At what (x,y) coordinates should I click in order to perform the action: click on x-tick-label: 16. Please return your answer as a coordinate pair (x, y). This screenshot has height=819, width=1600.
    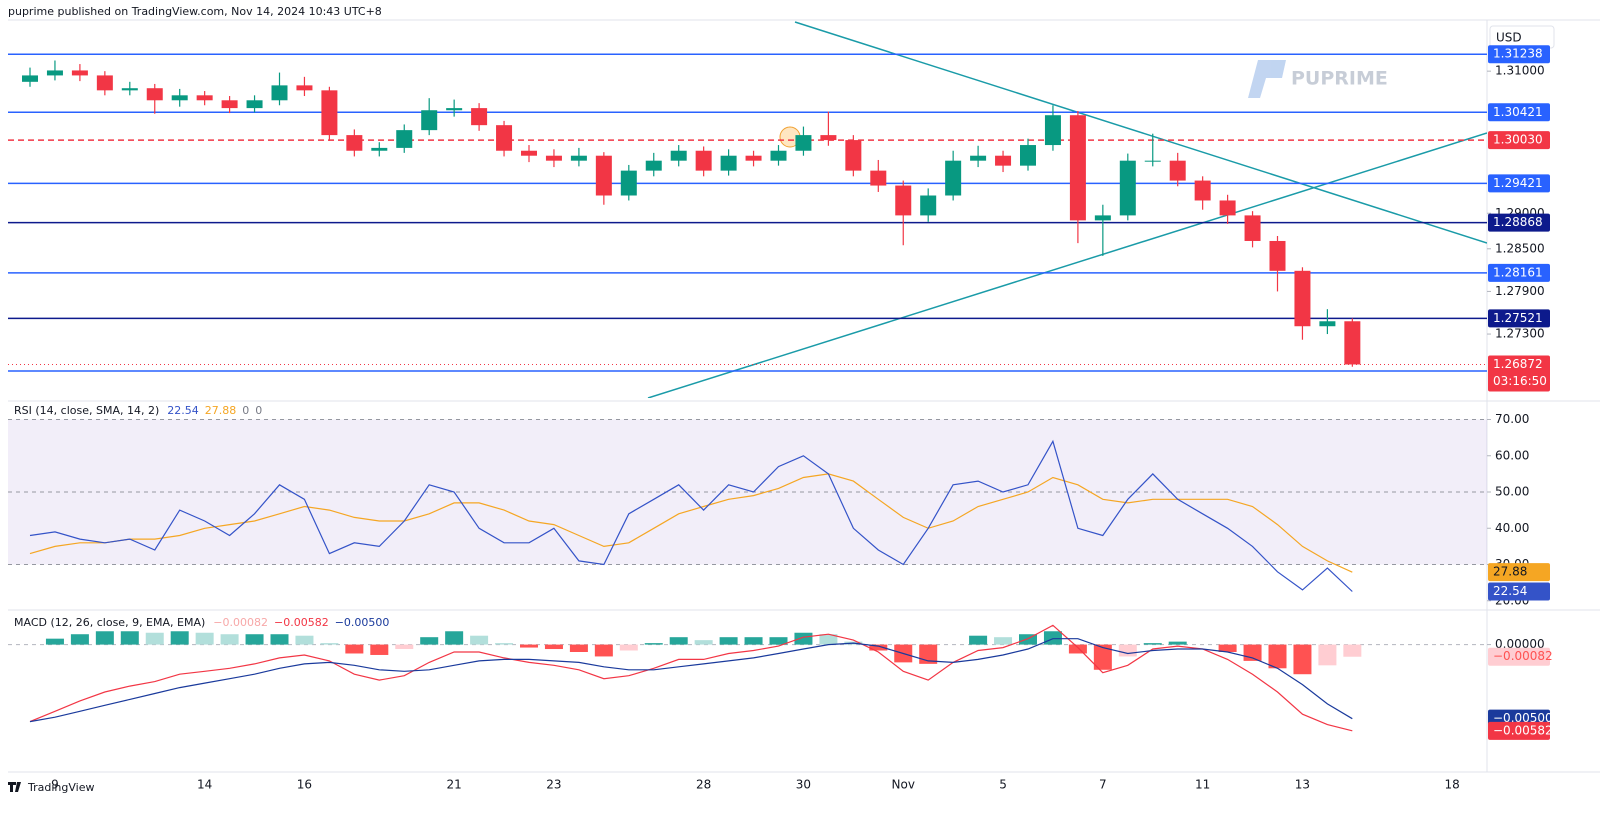
    Looking at the image, I should click on (304, 785).